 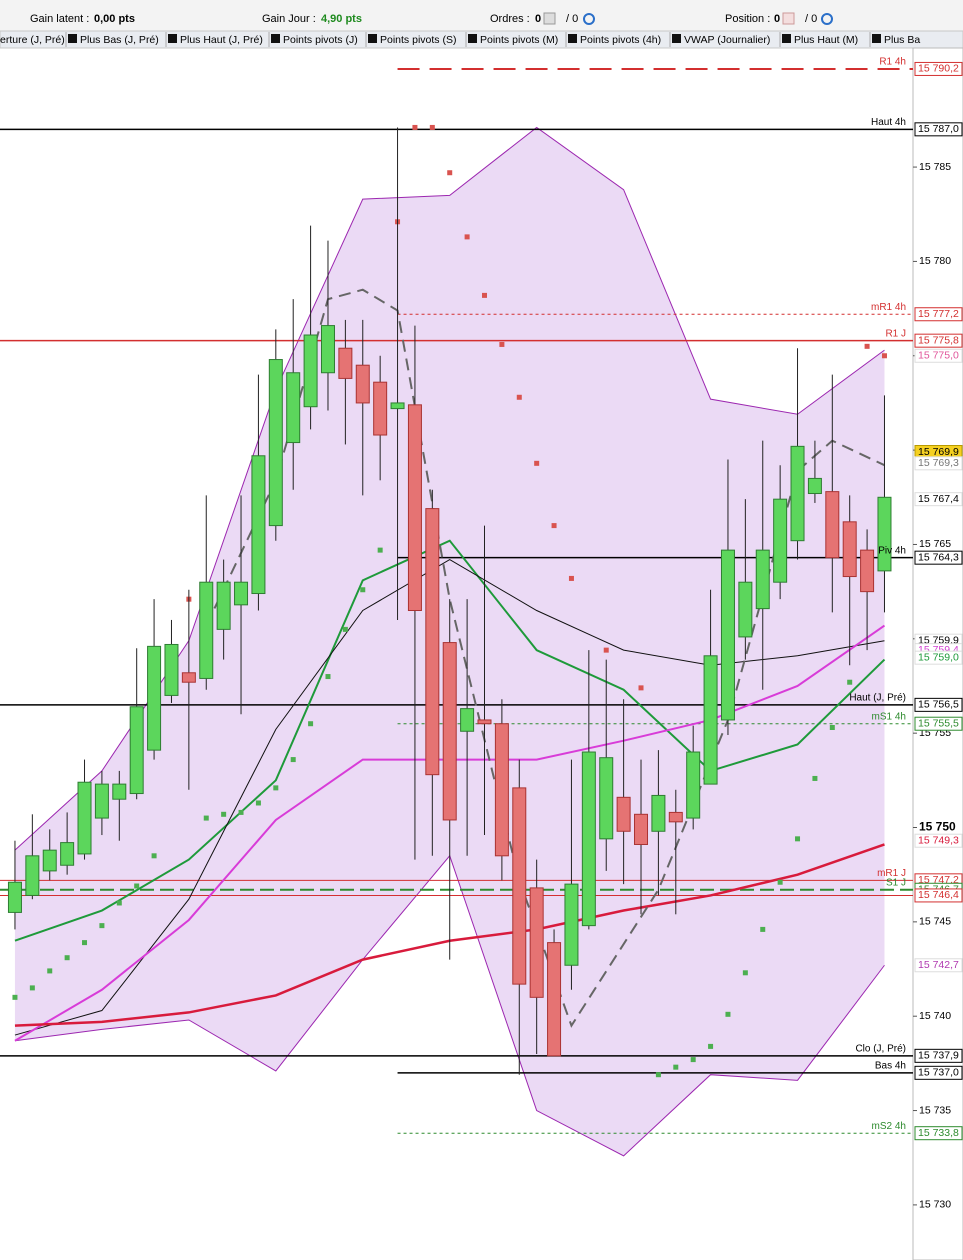 I want to click on level-label: Haut (J, Pré), so click(x=877, y=697).